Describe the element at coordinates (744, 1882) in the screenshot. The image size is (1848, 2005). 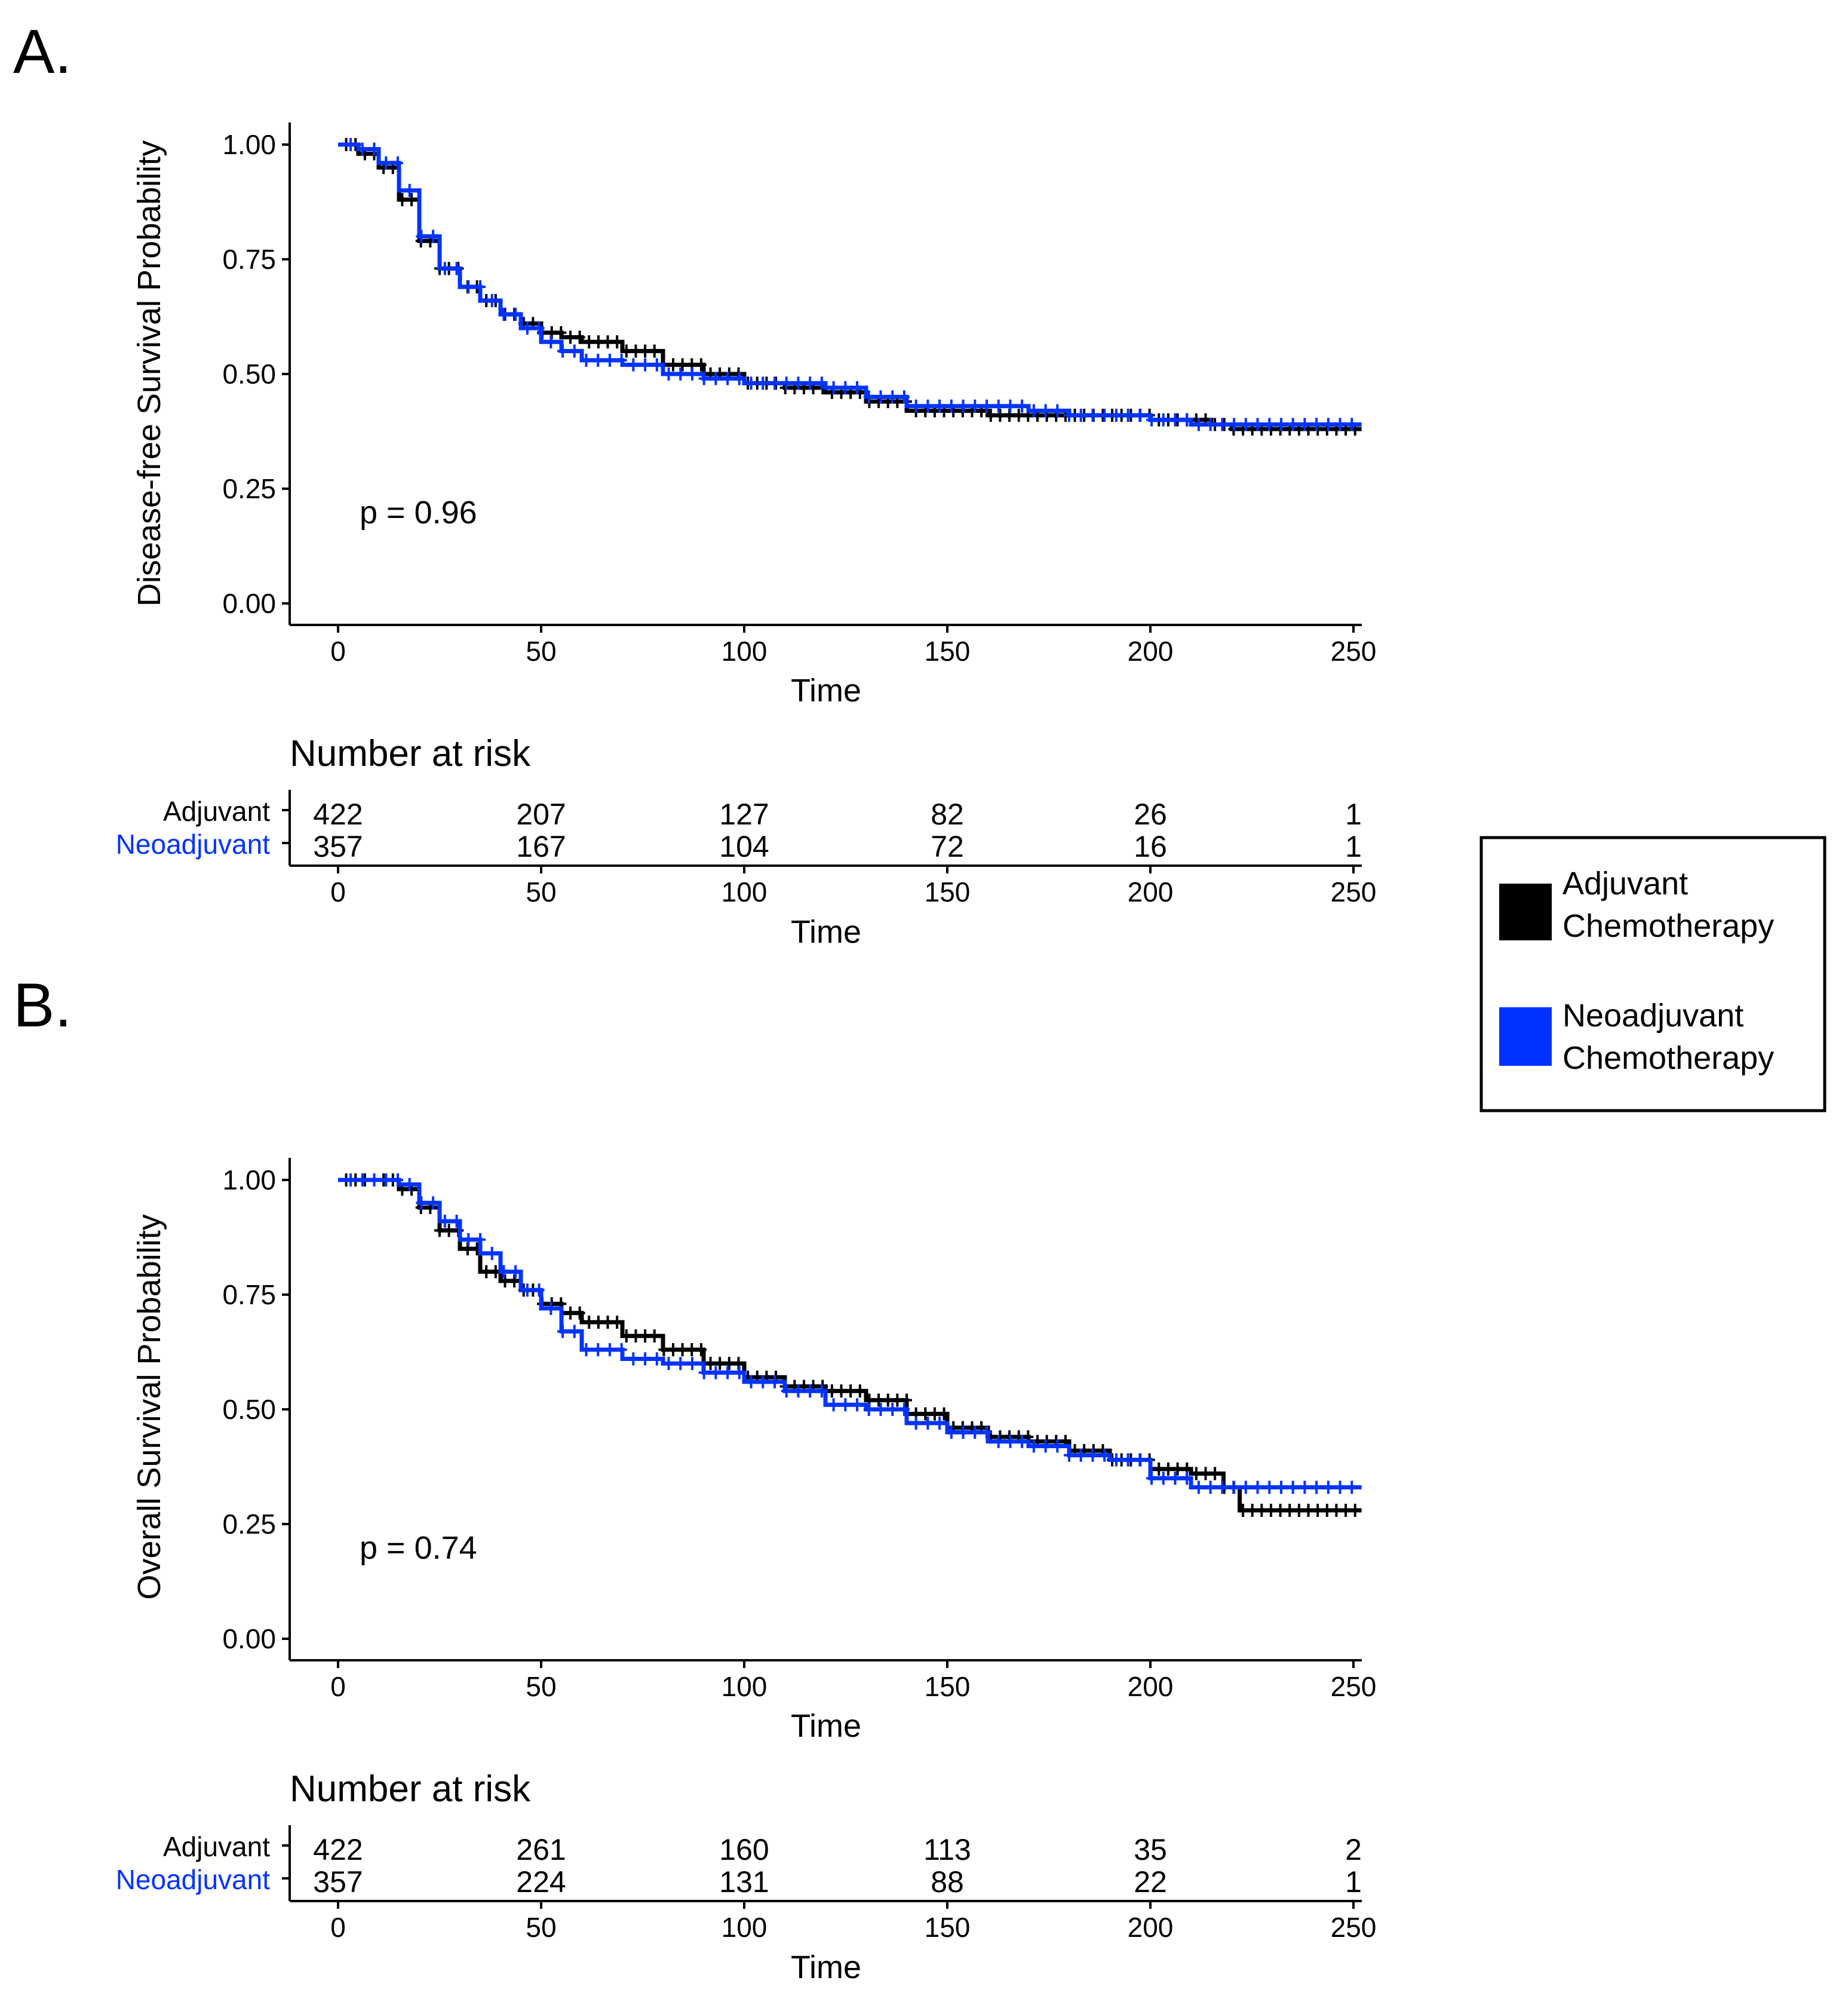
I see `risk-value: 131` at that location.